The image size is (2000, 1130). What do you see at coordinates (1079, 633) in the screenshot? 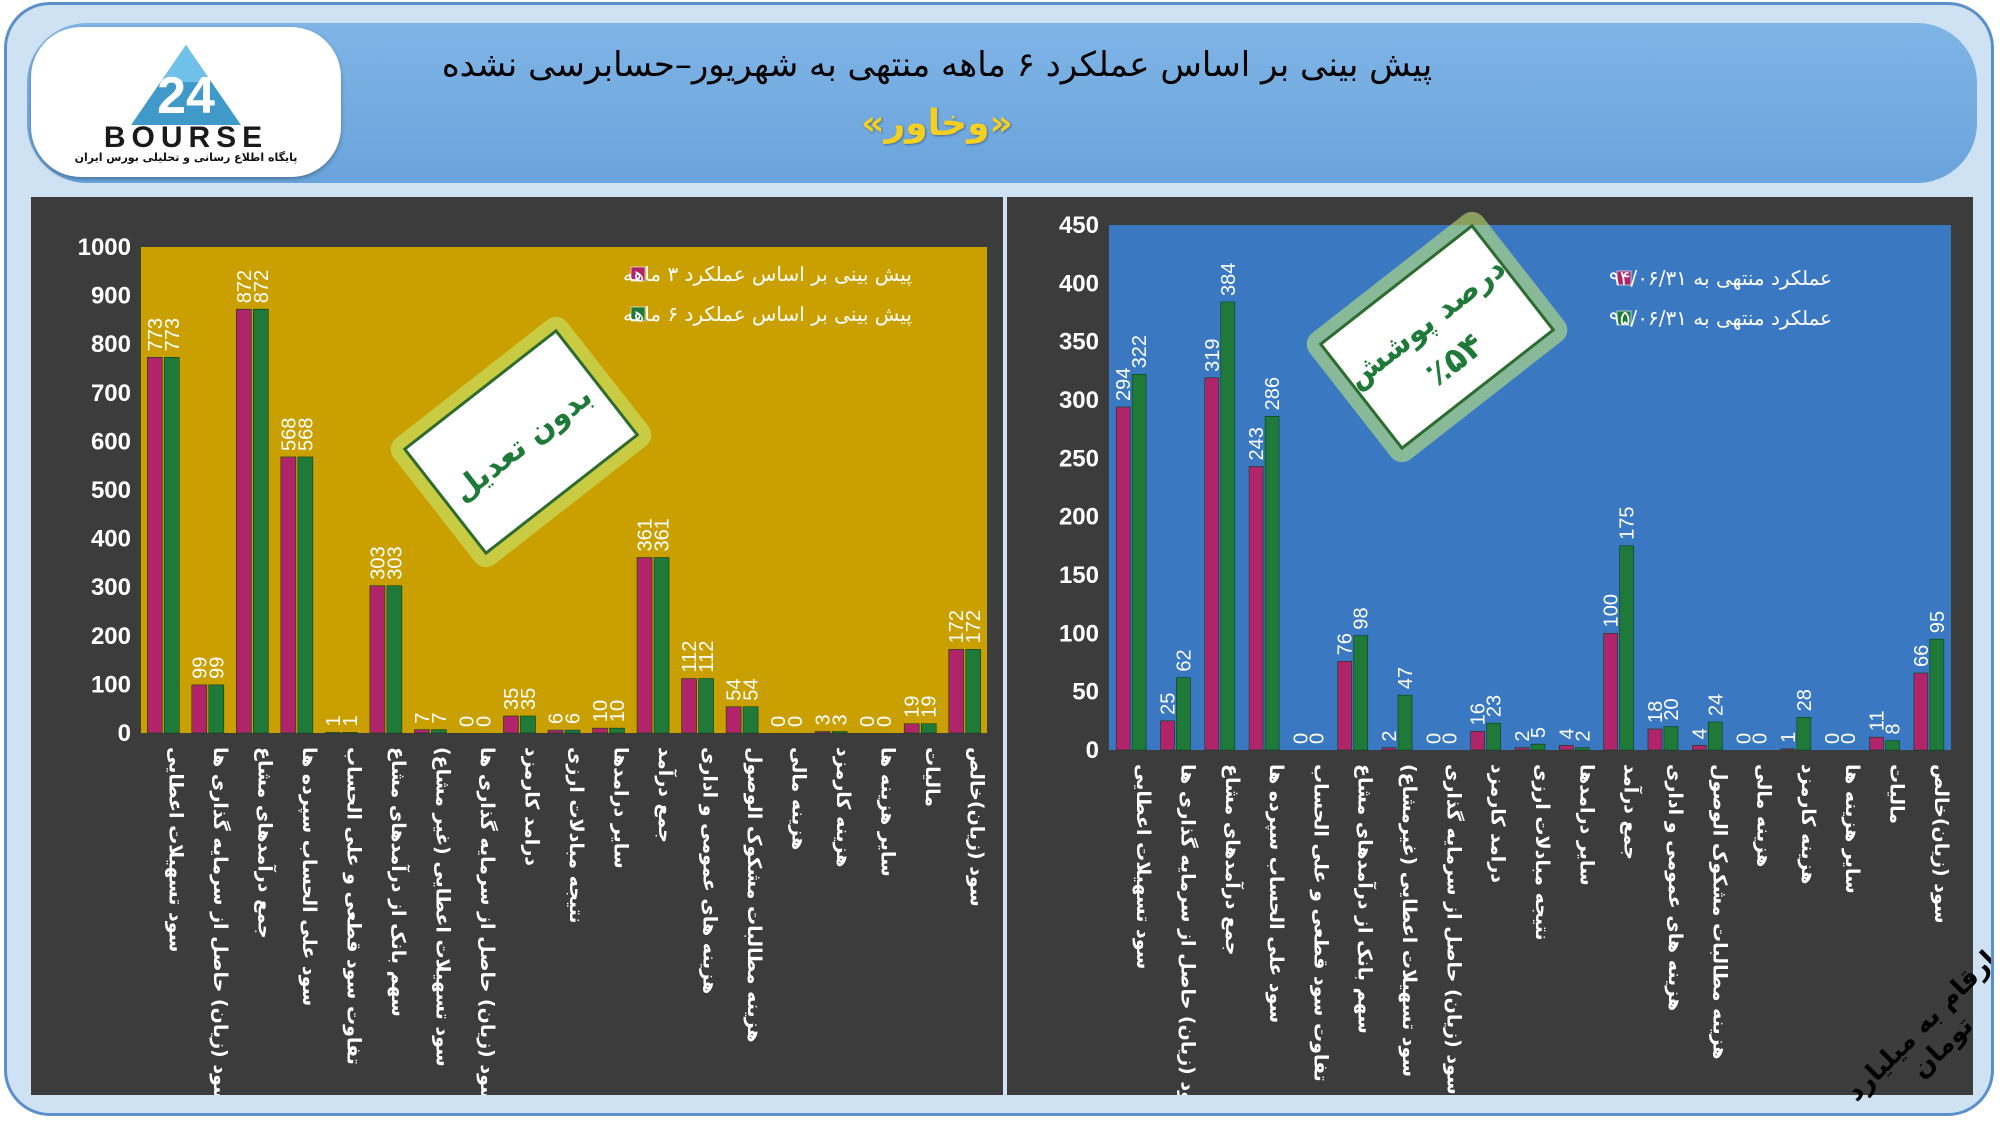
I see `y-tick-label: 100` at bounding box center [1079, 633].